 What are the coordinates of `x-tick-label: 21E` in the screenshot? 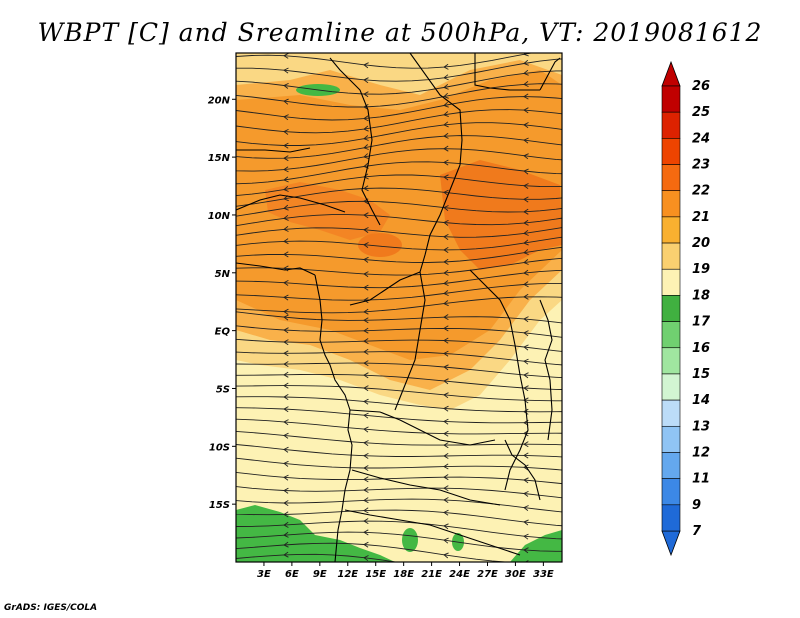 It's located at (431, 574).